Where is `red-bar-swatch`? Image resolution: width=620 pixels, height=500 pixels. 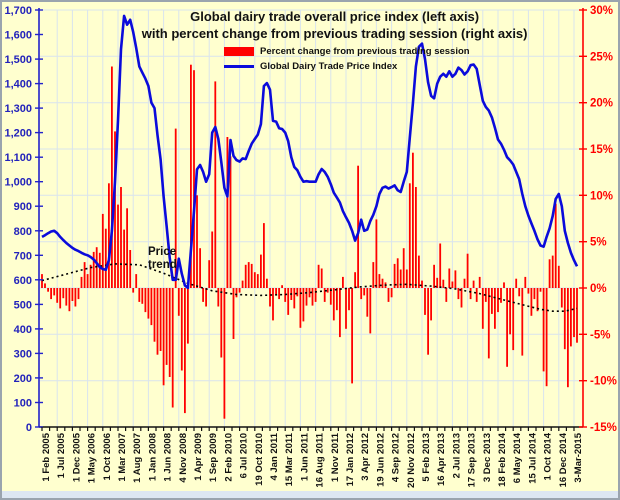 red-bar-swatch is located at coordinates (239, 51).